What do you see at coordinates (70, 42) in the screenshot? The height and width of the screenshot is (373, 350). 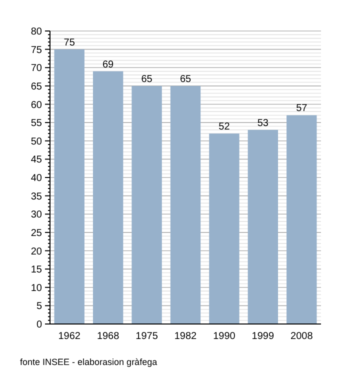 I see `data-label: 75` at bounding box center [70, 42].